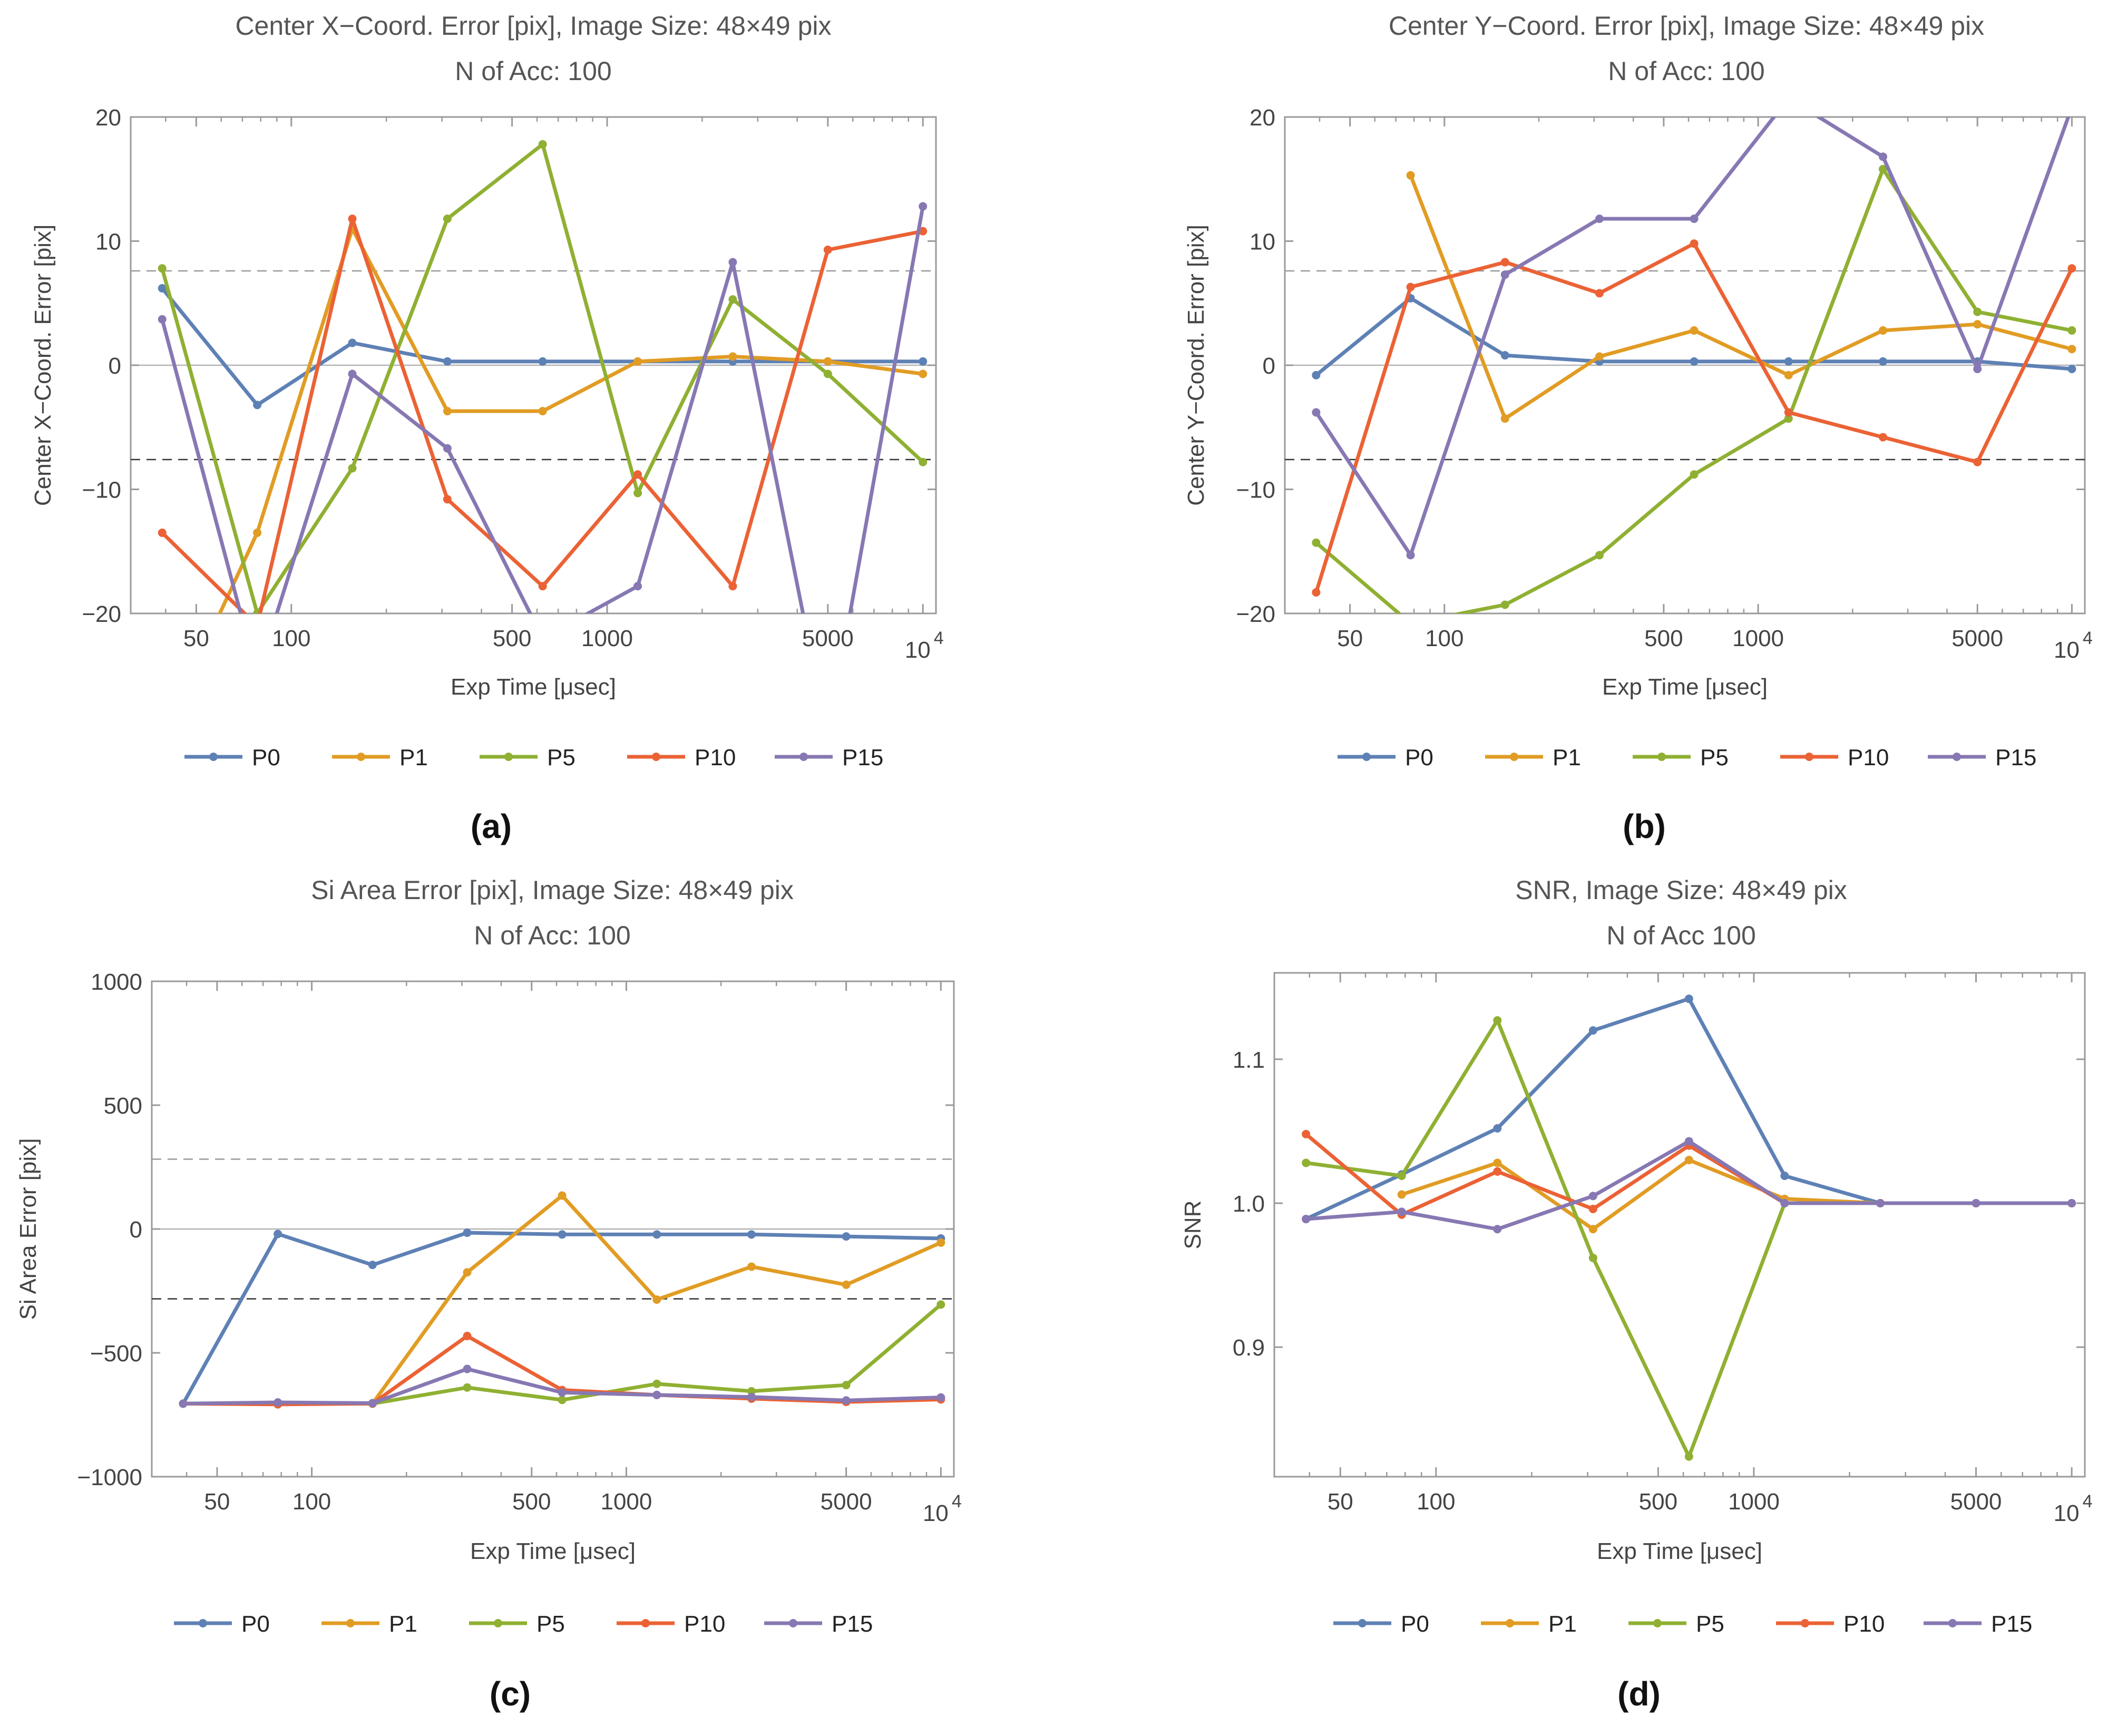 This screenshot has height=1736, width=2117. Describe the element at coordinates (1249, 1348) in the screenshot. I see `y-tick-label: 0.9` at that location.